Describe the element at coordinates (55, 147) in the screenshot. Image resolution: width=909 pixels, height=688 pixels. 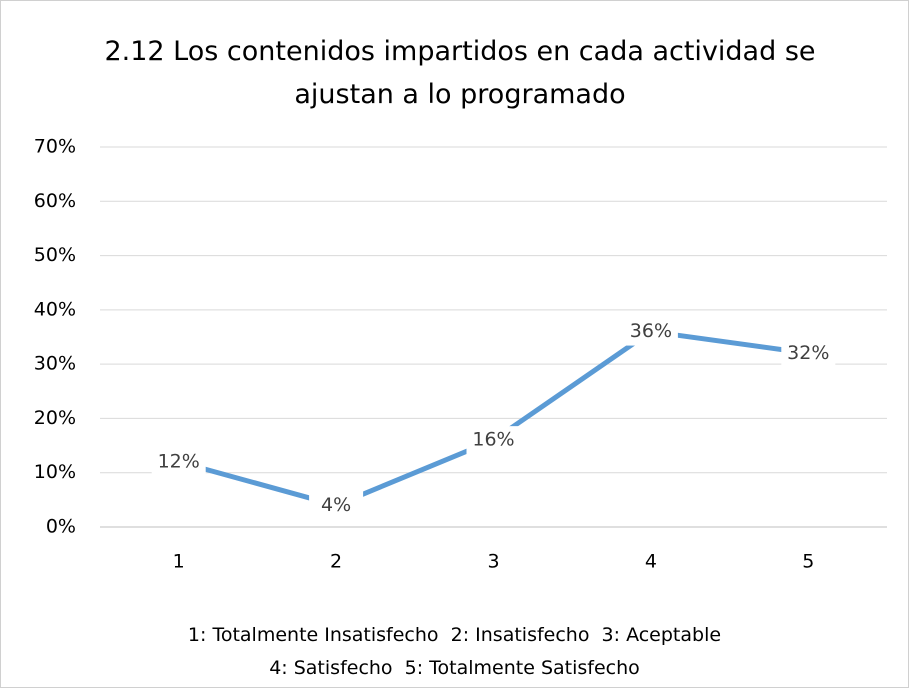
I see `y-tick-label: 70%` at that location.